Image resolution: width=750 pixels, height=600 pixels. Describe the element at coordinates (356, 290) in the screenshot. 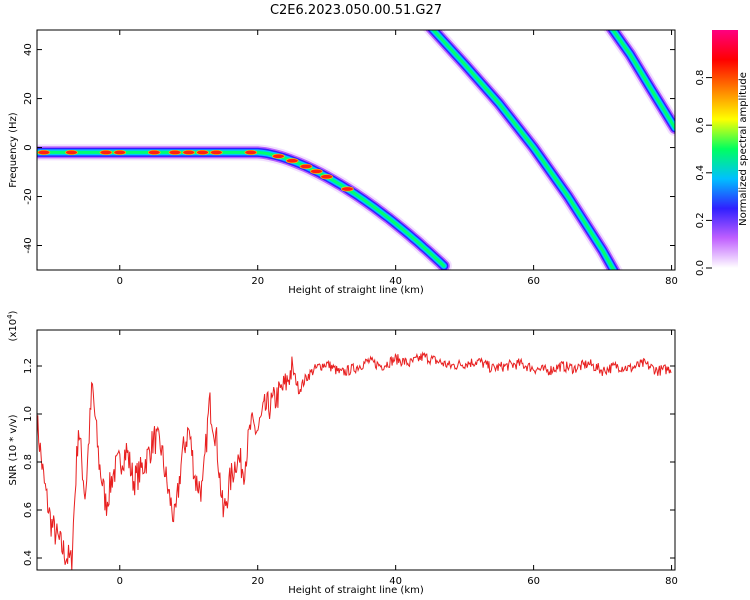

I see `spectrogram-x-label: Height of straight line (km)` at that location.